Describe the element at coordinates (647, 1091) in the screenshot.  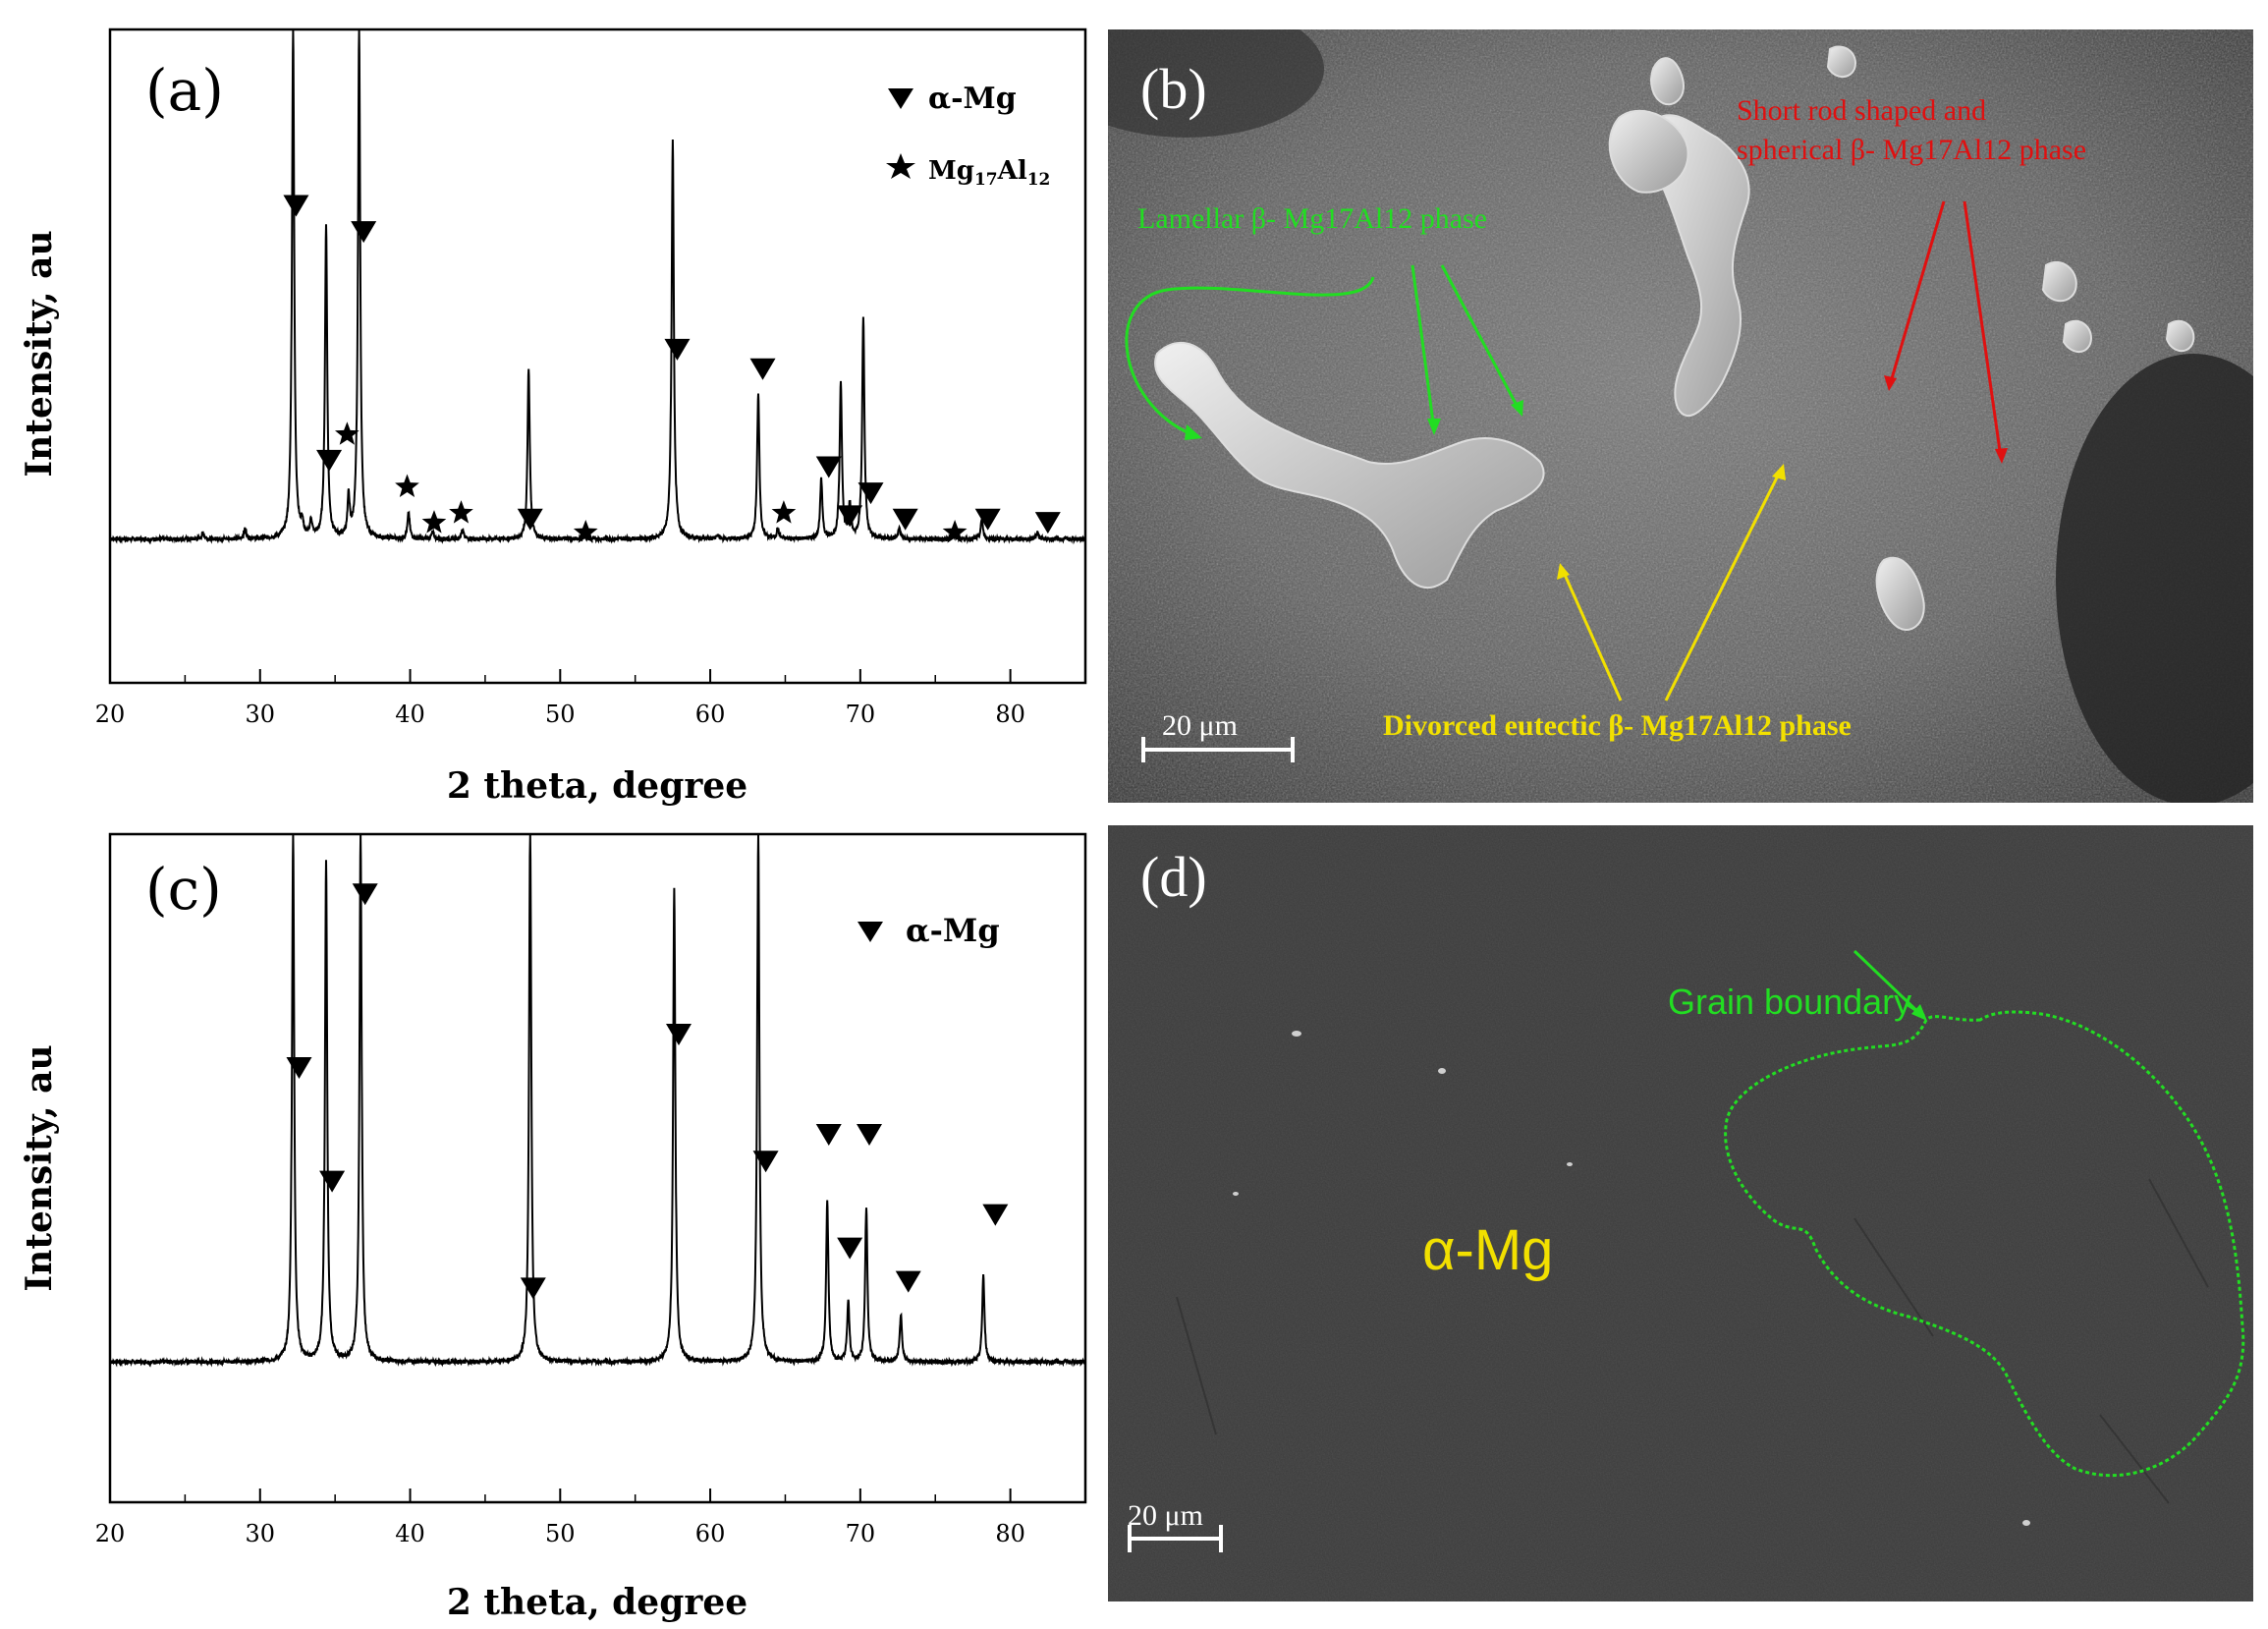
I see `phase-markers` at that location.